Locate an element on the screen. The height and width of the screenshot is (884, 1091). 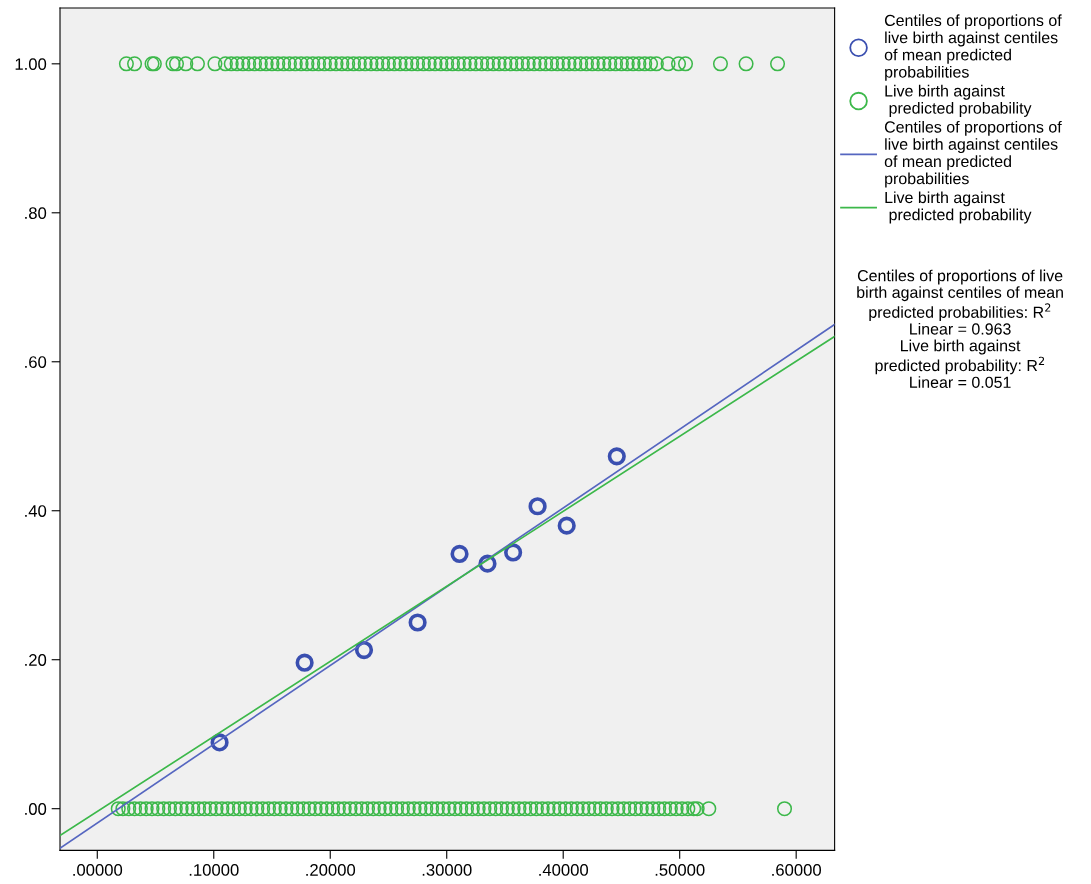
x-tick-label: .50000 is located at coordinates (680, 870).